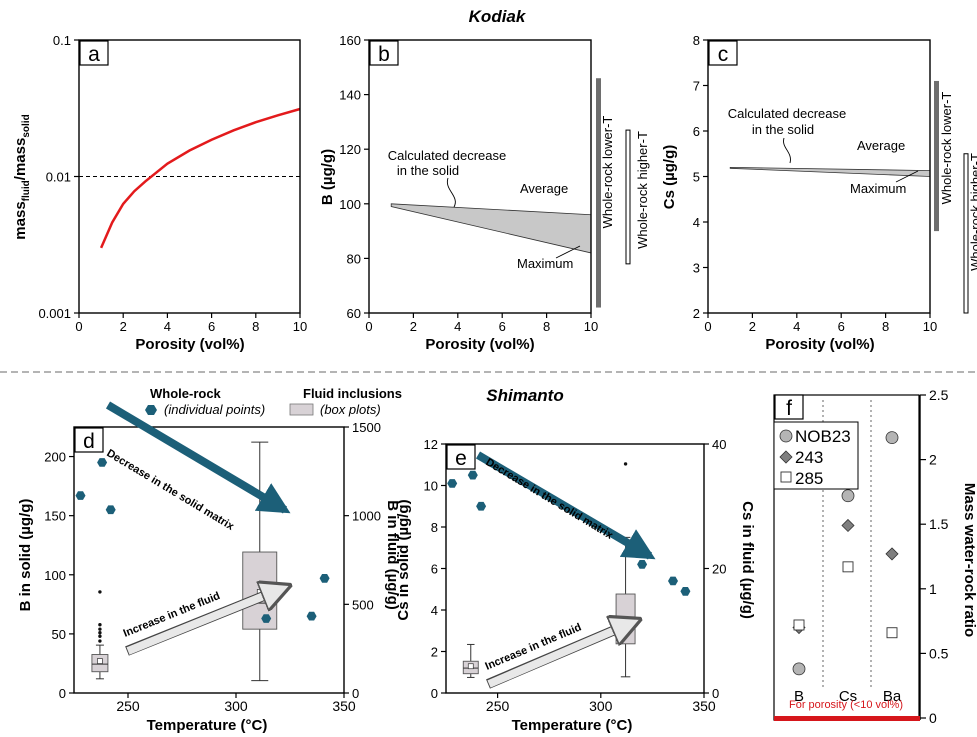 The image size is (977, 737). What do you see at coordinates (461, 458) in the screenshot?
I see `panel-letter: e` at bounding box center [461, 458].